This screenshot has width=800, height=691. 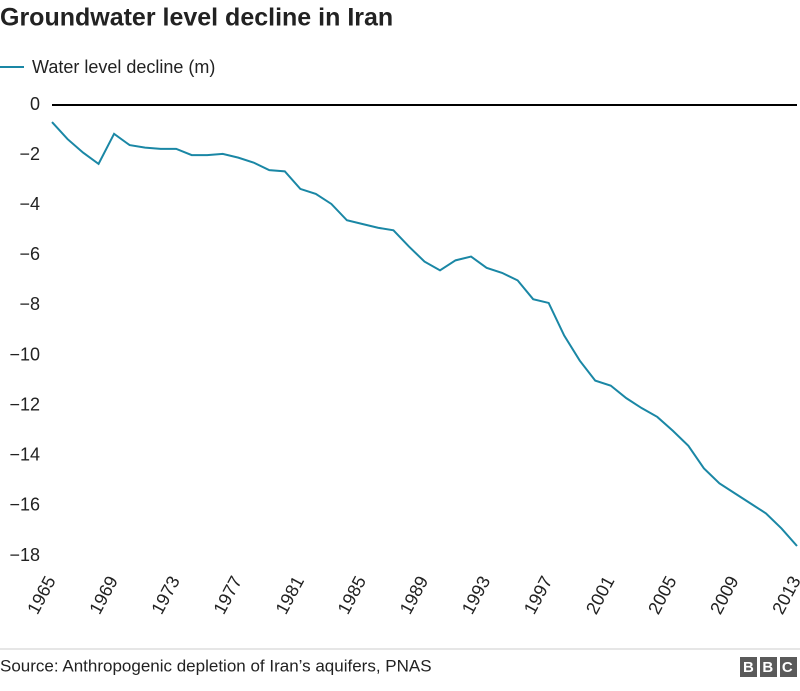 I want to click on x-tick-label: 1973, so click(x=165, y=595).